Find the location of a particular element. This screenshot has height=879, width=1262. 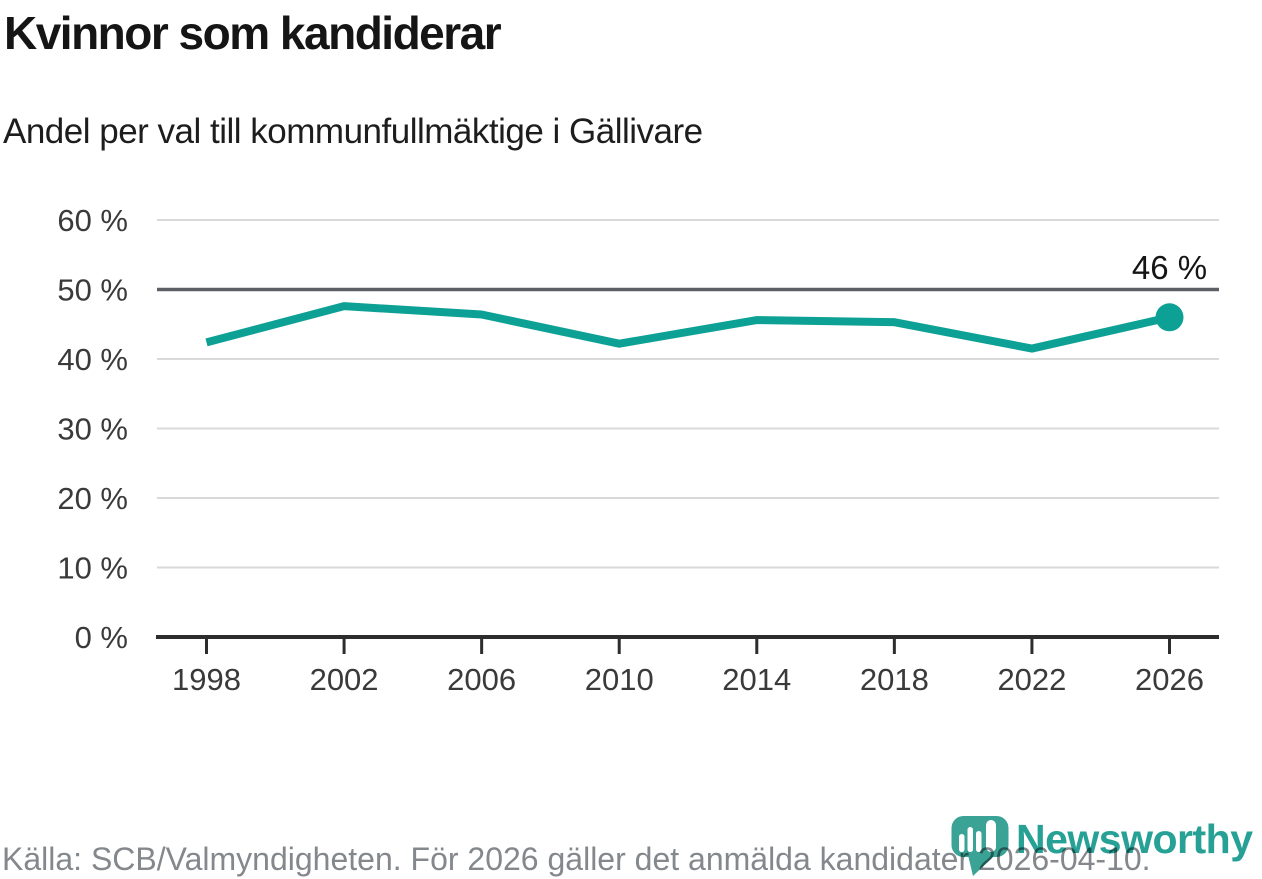

x-tick-label: 2010 is located at coordinates (619, 679).